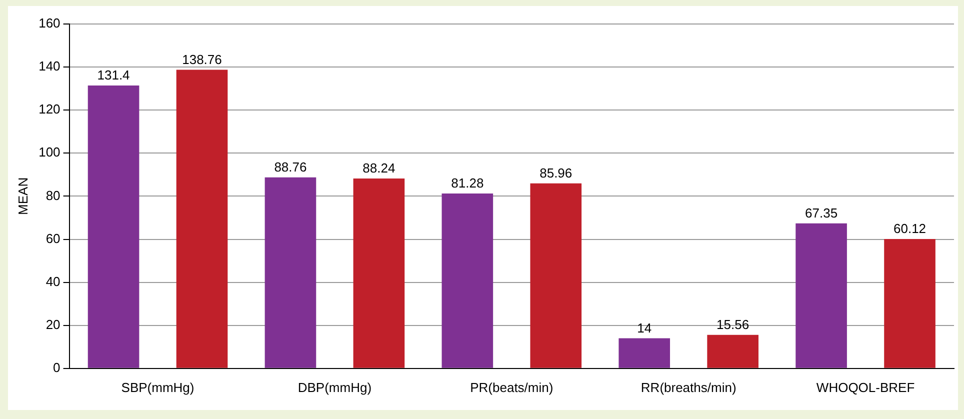 The height and width of the screenshot is (419, 964). Describe the element at coordinates (157, 387) in the screenshot. I see `x-tick-label: SBP(mmHg)` at that location.